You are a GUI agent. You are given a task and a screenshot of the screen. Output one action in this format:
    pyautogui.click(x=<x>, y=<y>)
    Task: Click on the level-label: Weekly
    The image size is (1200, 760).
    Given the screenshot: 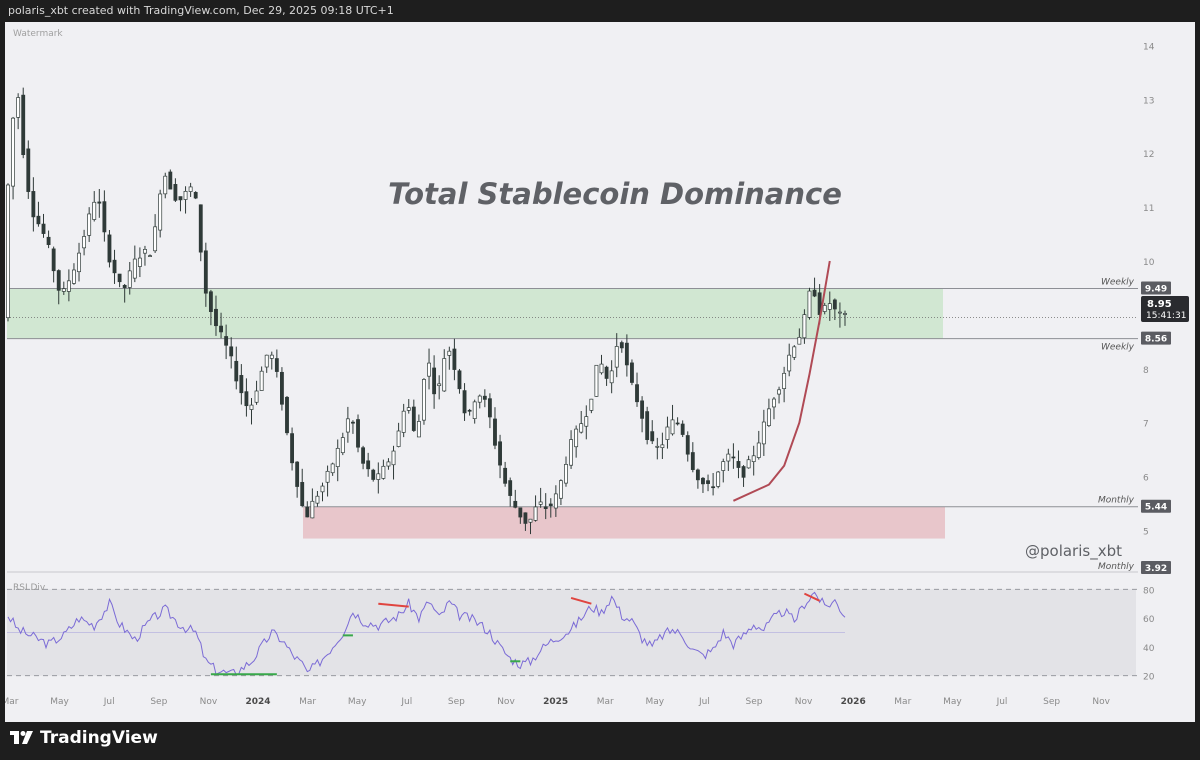 What is the action you would take?
    pyautogui.click(x=1118, y=348)
    